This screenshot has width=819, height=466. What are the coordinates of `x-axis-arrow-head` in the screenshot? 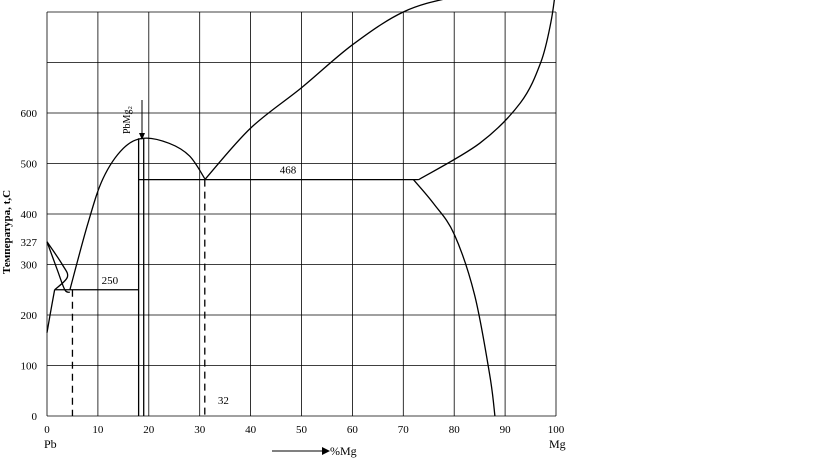 It's located at (326, 451).